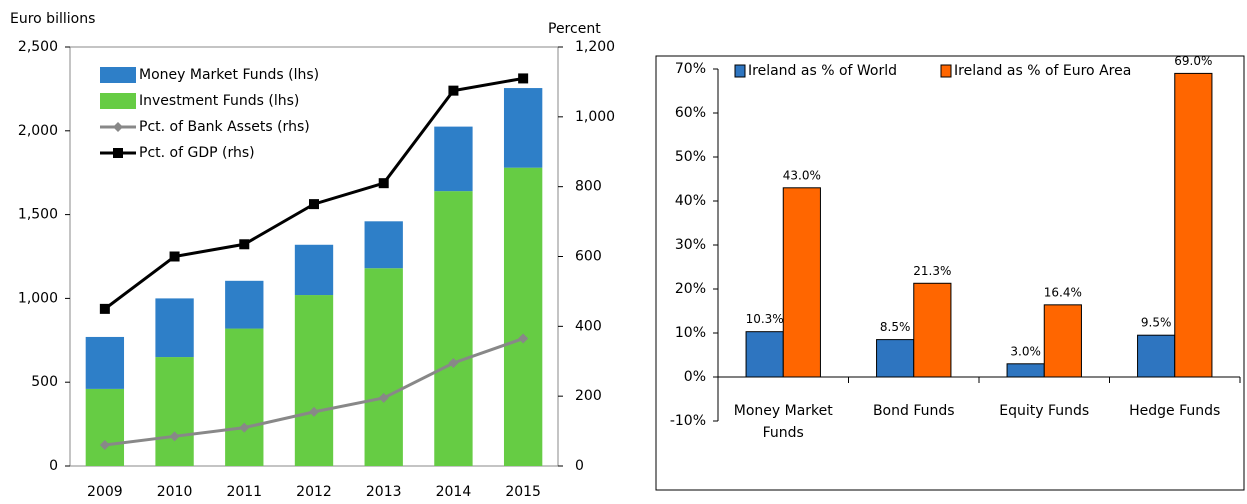  Describe the element at coordinates (244, 492) in the screenshot. I see `x-tick-label: 2011` at that location.